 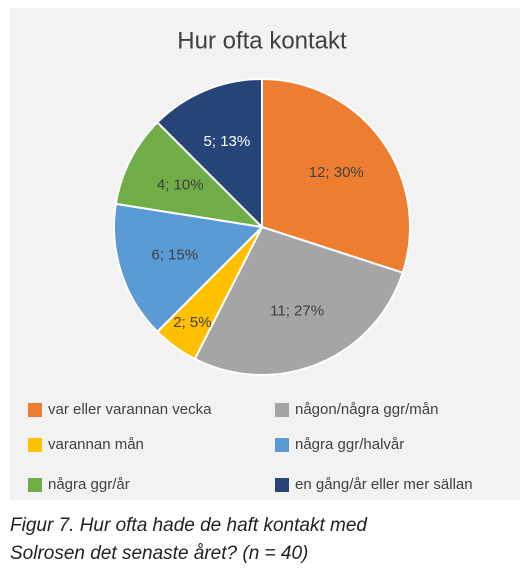 I want to click on data-label: 12; 30%, so click(x=336, y=172).